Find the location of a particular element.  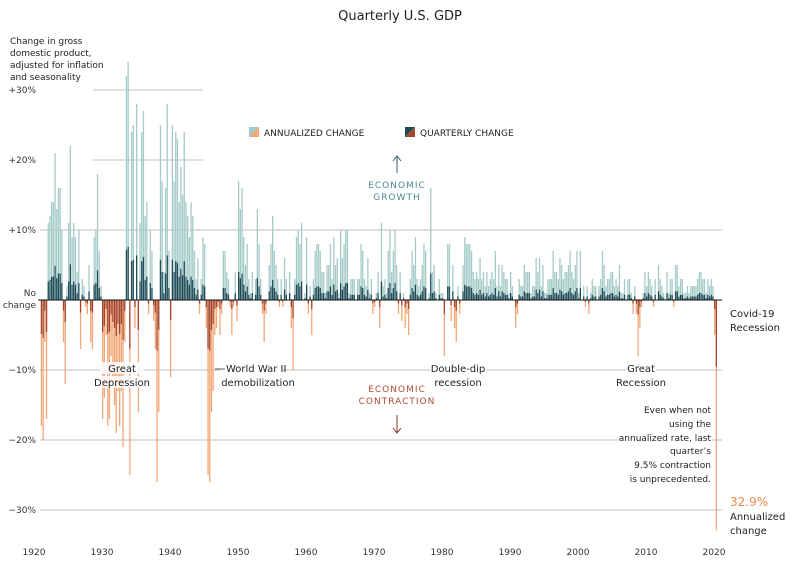

annotation-covid: Covid-19 Recession is located at coordinates (755, 321).